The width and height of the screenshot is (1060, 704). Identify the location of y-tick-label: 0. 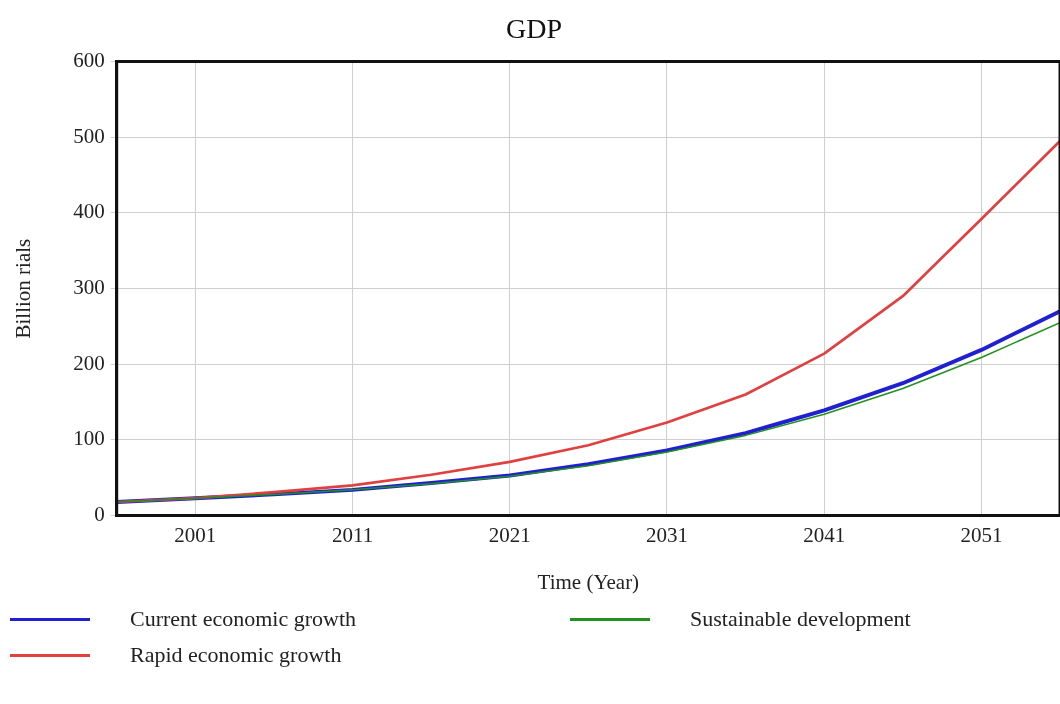
(99, 514).